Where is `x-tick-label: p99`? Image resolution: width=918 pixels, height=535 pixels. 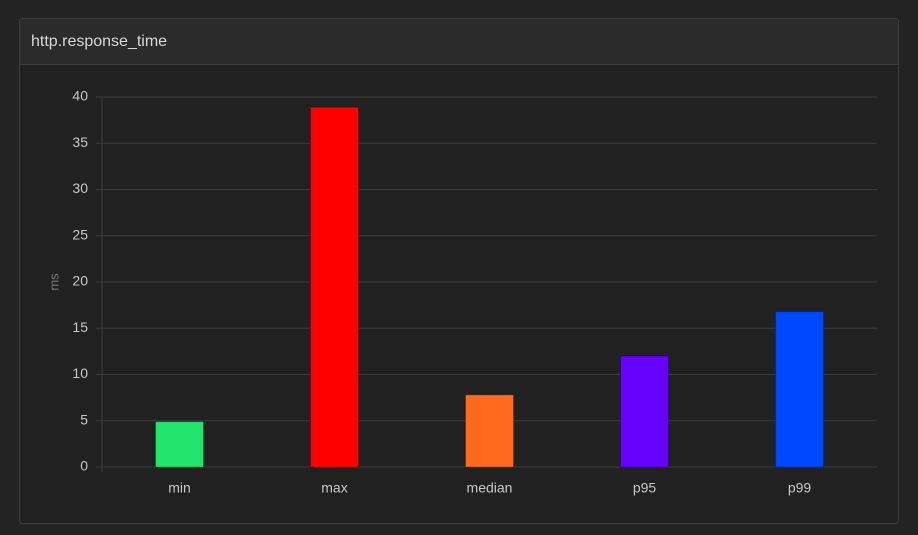 x-tick-label: p99 is located at coordinates (800, 488).